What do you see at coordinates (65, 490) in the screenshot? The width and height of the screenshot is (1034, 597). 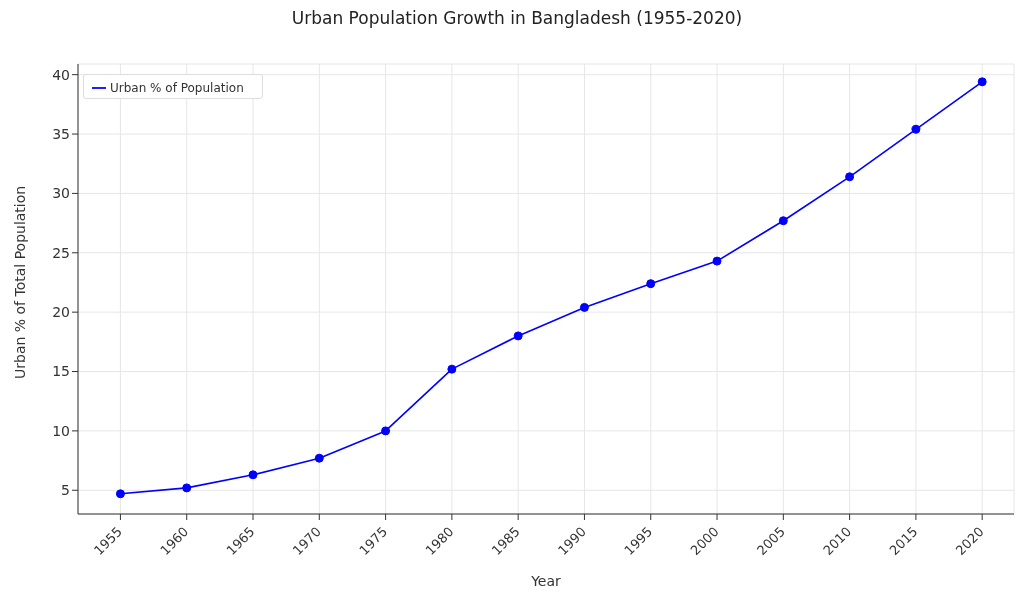 I see `y-tick-label: 5` at bounding box center [65, 490].